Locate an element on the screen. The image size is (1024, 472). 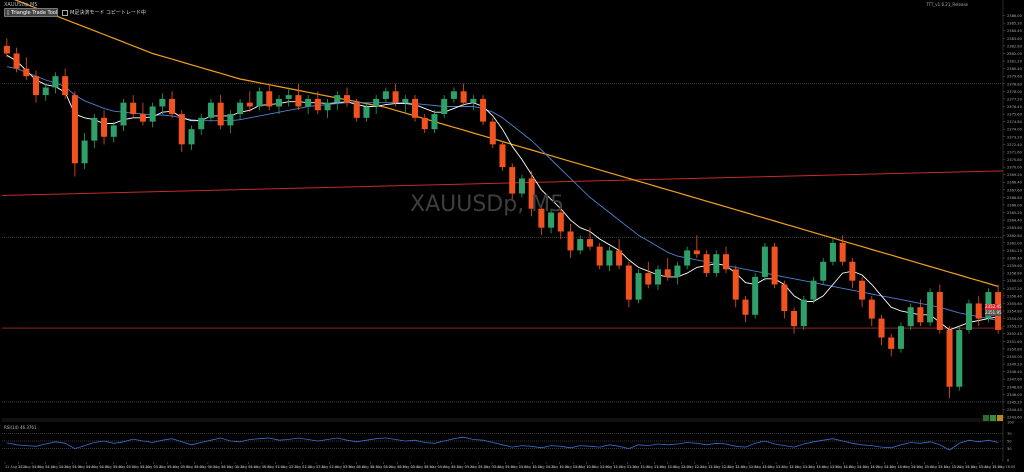
x-tick-label: 11 Aug 08:40 is located at coordinates (408, 467).